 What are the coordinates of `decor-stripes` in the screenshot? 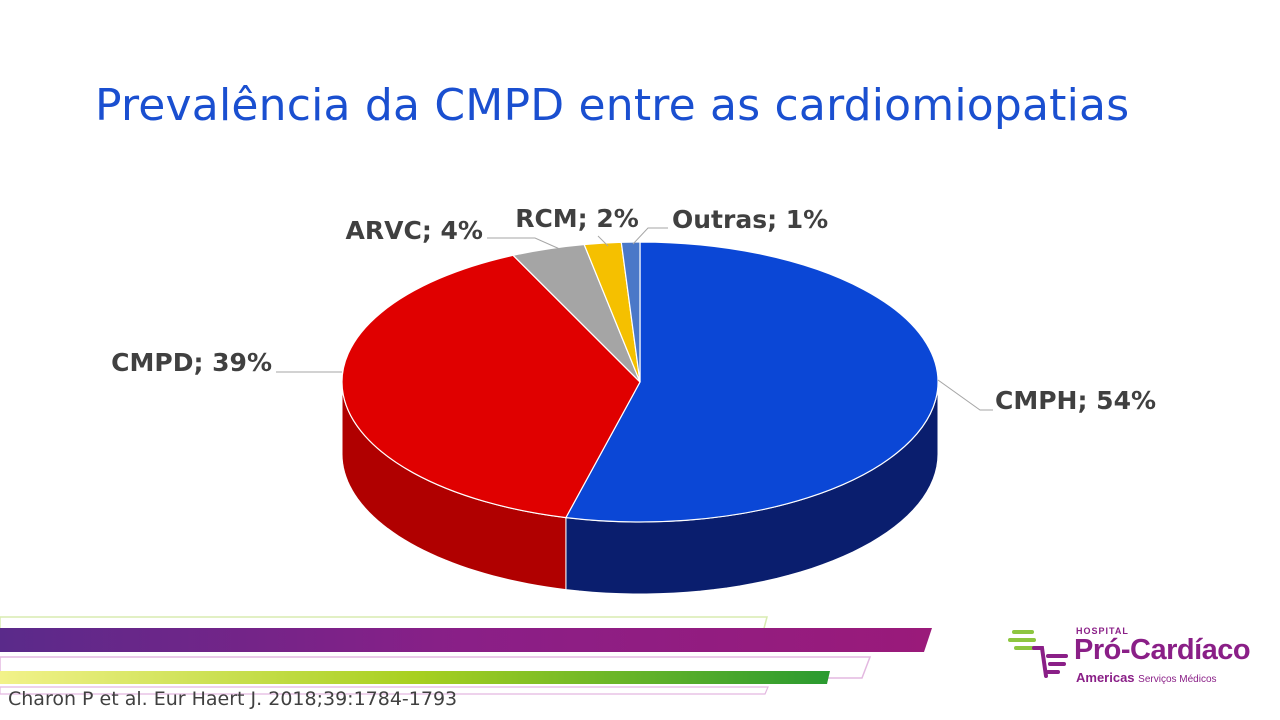 It's located at (466, 655).